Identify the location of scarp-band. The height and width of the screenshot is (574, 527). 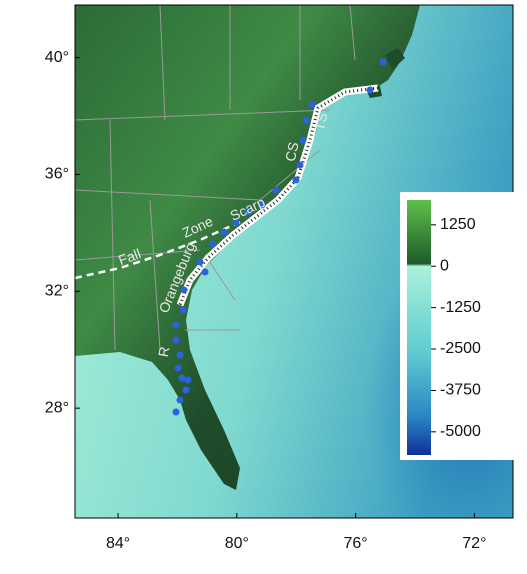
(277, 195).